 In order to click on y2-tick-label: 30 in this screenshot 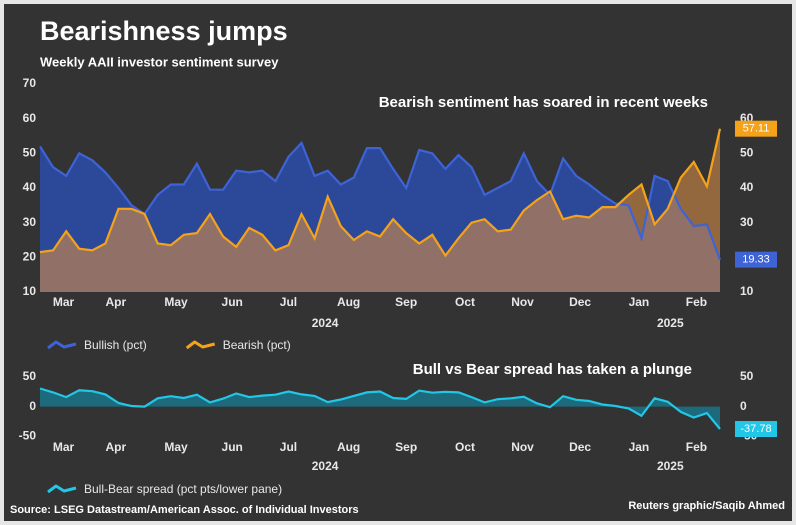, I will do `click(747, 222)`.